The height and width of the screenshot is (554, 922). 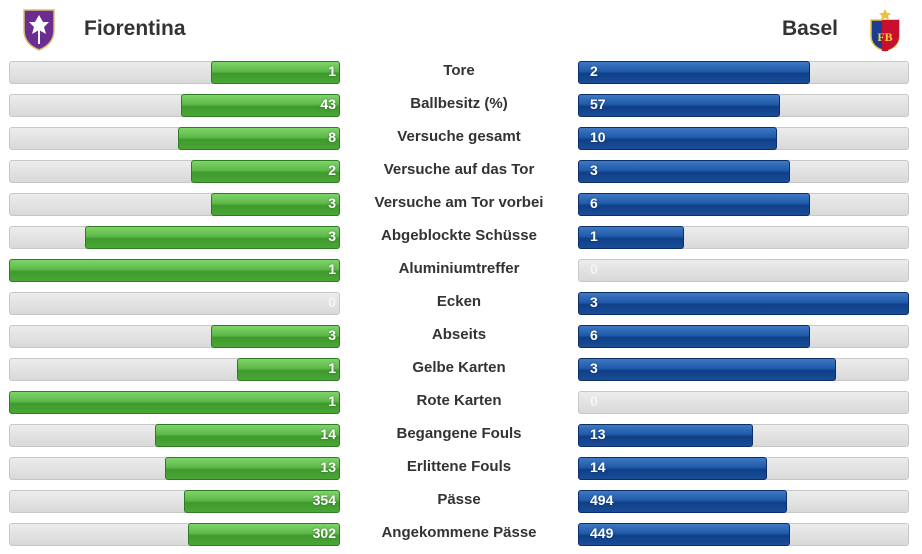 What do you see at coordinates (594, 71) in the screenshot?
I see `away-stat-value: 2` at bounding box center [594, 71].